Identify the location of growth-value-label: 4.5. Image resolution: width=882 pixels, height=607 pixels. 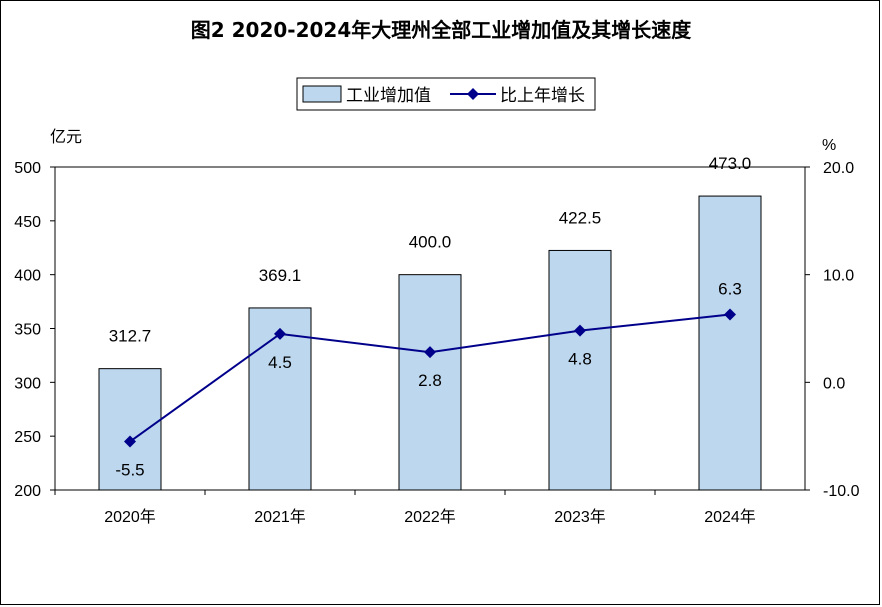
(280, 362).